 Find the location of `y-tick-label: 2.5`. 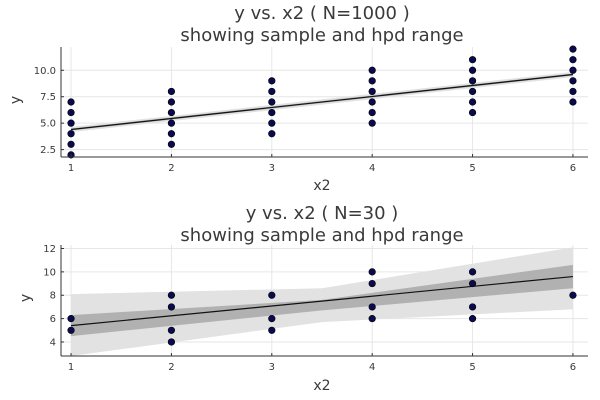

y-tick-label: 2.5 is located at coordinates (48, 150).